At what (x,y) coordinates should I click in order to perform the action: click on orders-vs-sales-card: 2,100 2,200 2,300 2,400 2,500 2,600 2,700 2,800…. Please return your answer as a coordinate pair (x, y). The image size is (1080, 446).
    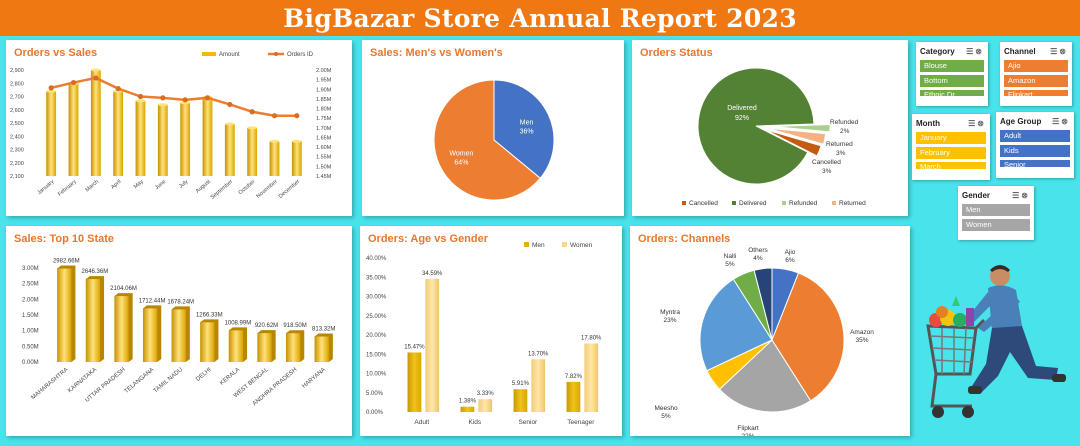
    Looking at the image, I should click on (179, 128).